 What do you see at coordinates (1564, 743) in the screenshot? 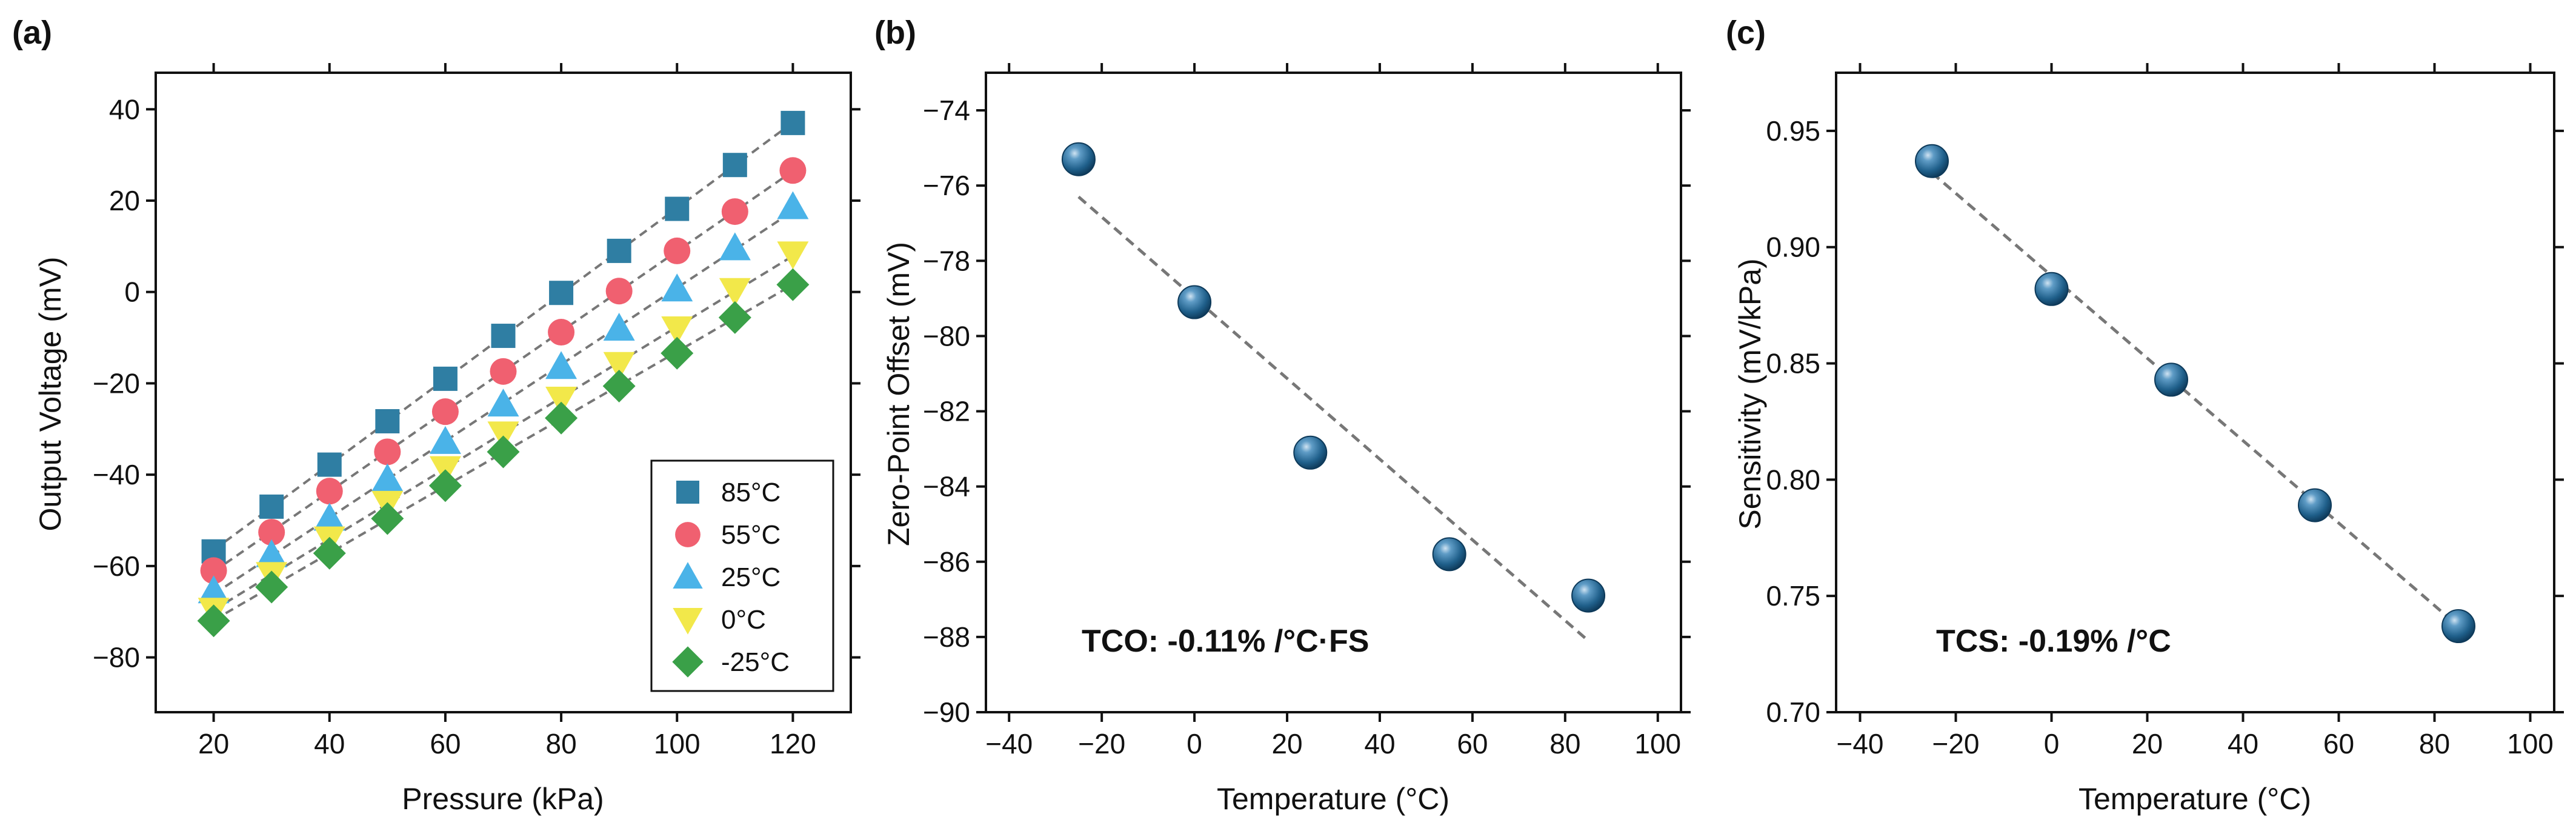
I see `panel-b-xtick-label: 80` at bounding box center [1564, 743].